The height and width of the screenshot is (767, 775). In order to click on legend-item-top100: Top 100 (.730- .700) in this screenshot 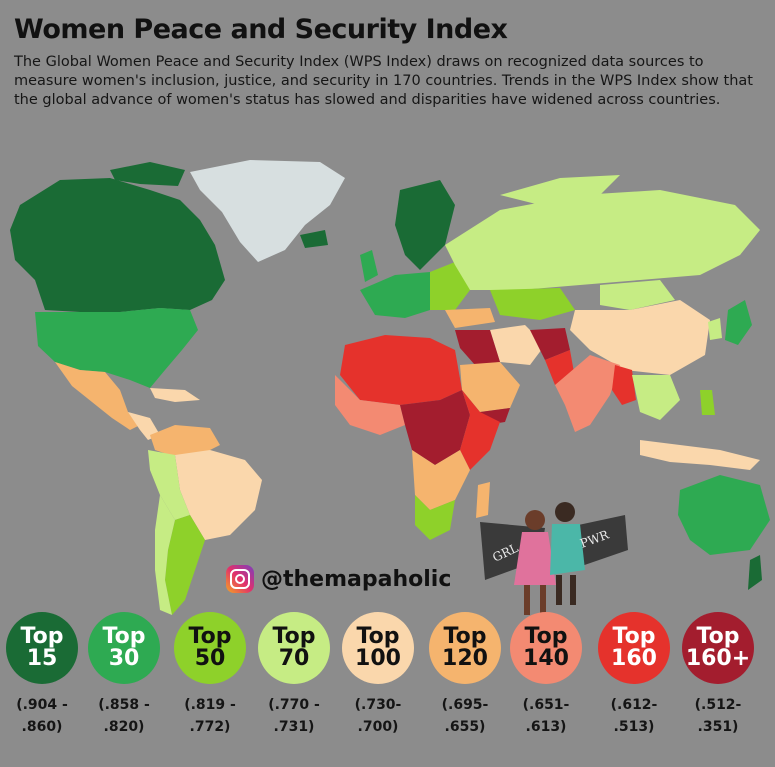, I will do `click(378, 675)`.